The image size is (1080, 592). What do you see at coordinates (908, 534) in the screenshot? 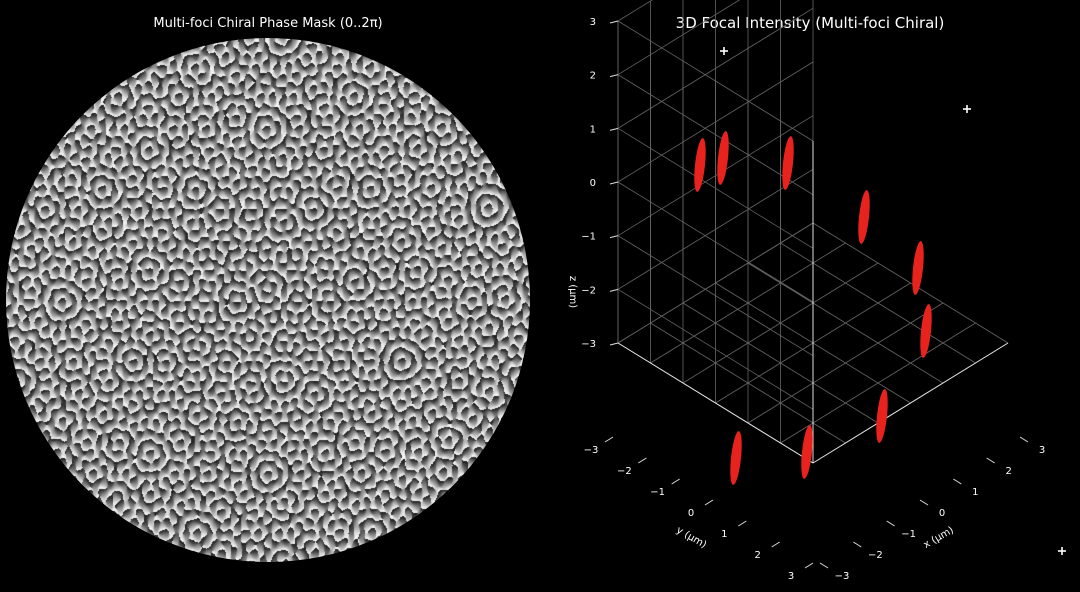
I see `x-tick-label: −1` at bounding box center [908, 534].